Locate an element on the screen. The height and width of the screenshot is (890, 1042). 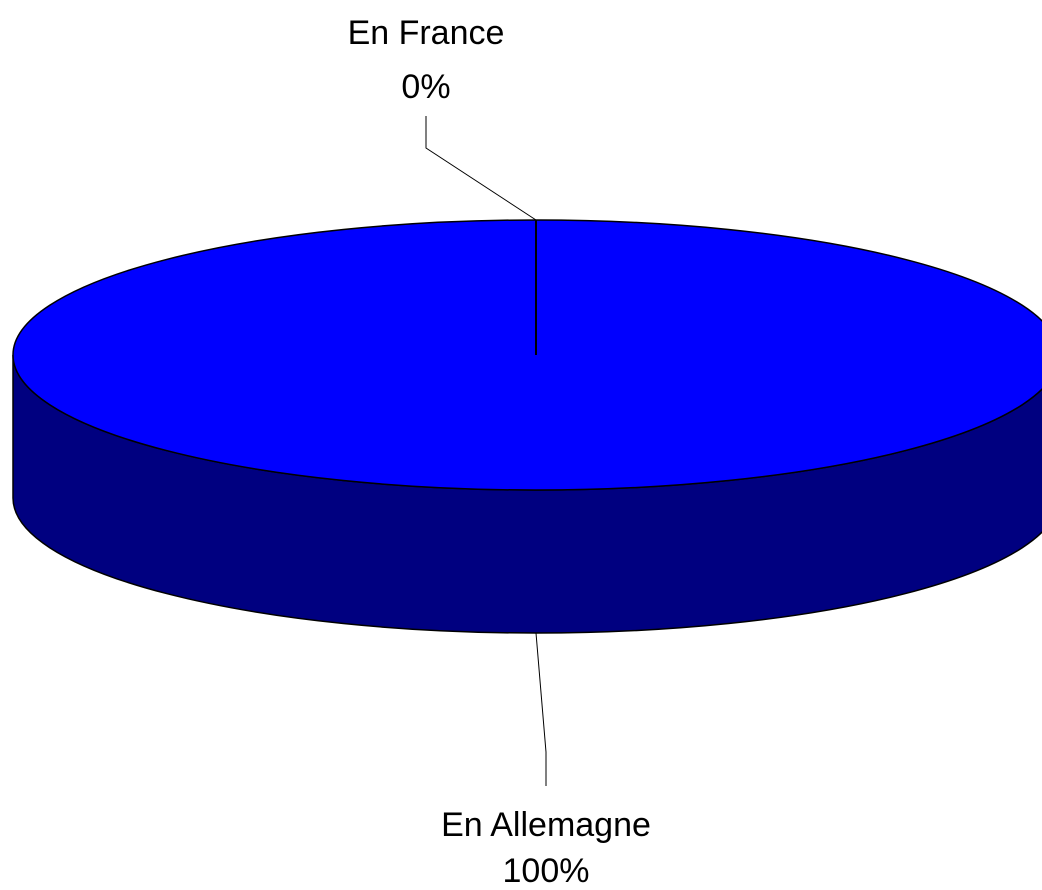
data-label-en-allemagne: En Allemagne is located at coordinates (546, 825).